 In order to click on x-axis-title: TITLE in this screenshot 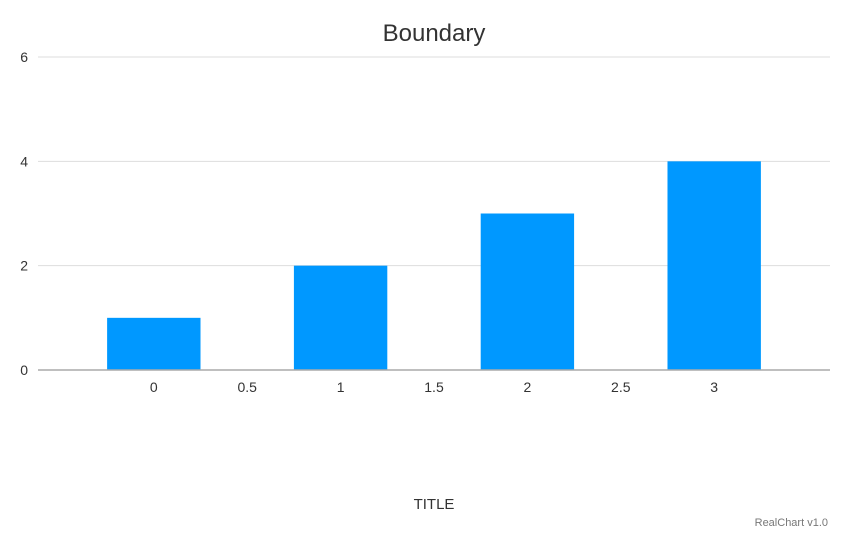, I will do `click(434, 504)`.